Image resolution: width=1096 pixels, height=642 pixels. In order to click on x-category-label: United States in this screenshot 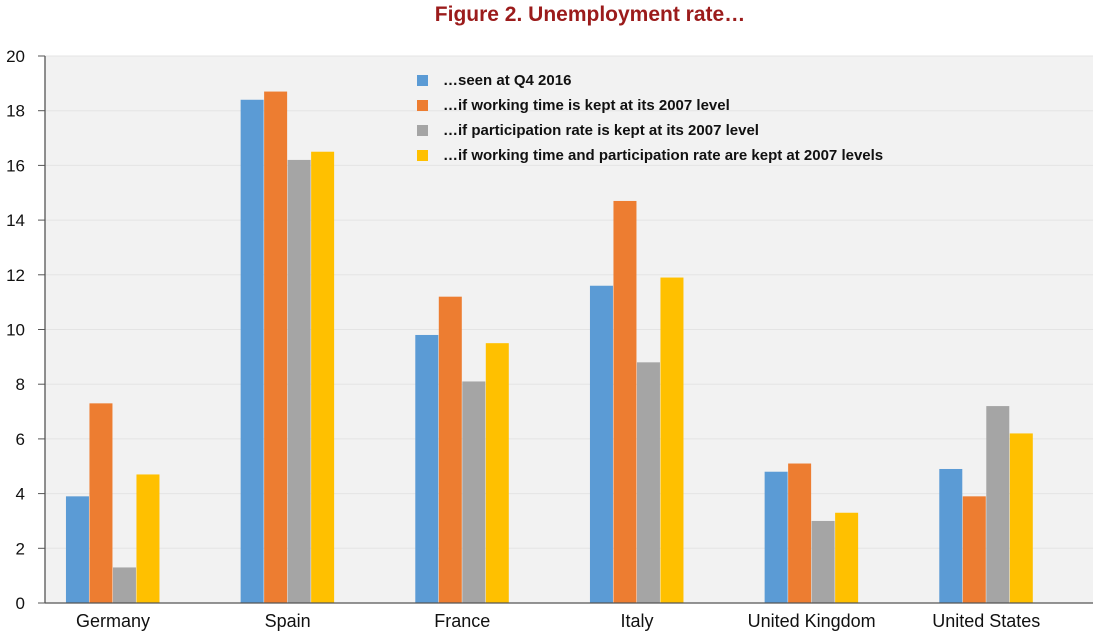, I will do `click(986, 621)`.